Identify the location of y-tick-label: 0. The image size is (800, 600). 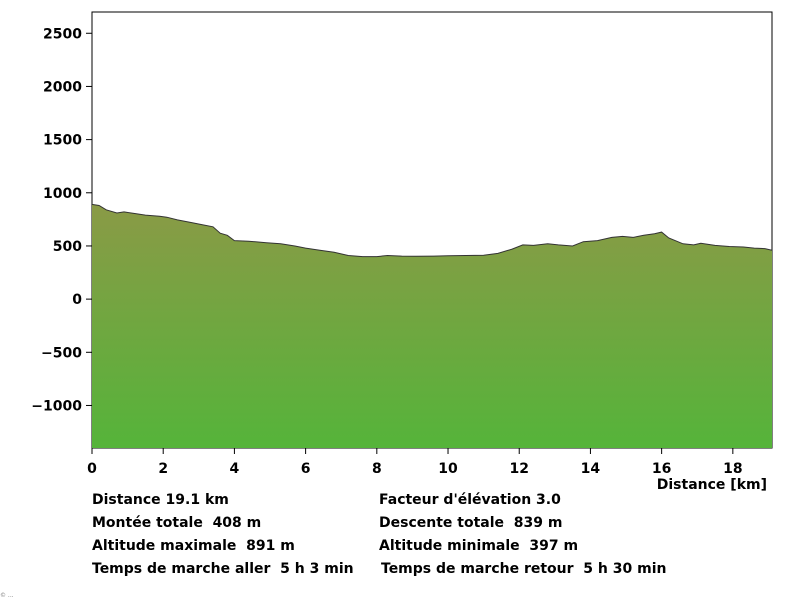
(77, 300).